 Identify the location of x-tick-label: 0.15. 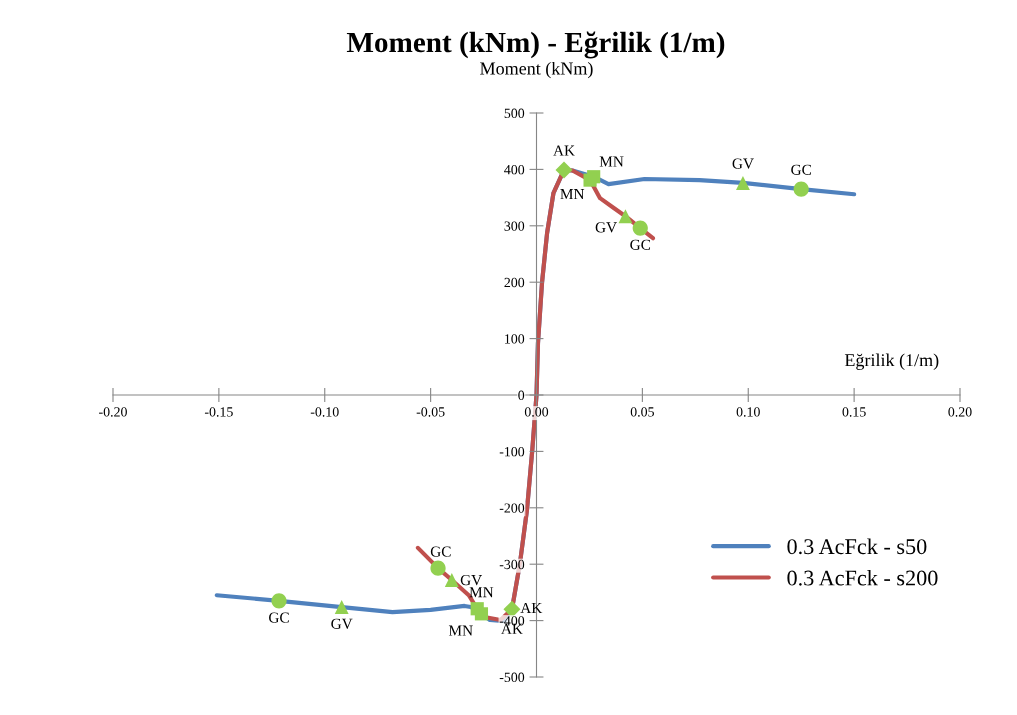
(854, 412).